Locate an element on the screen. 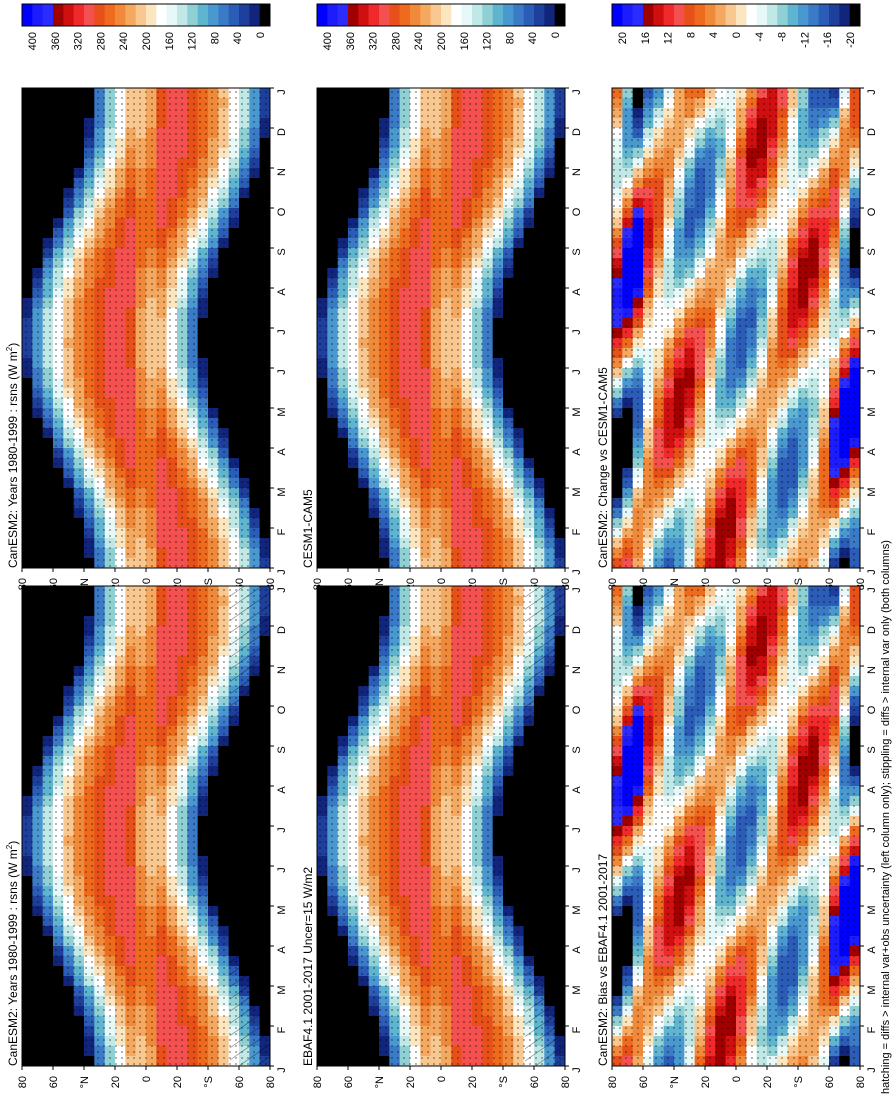  colorbar-label: 0 is located at coordinates (261, 35).